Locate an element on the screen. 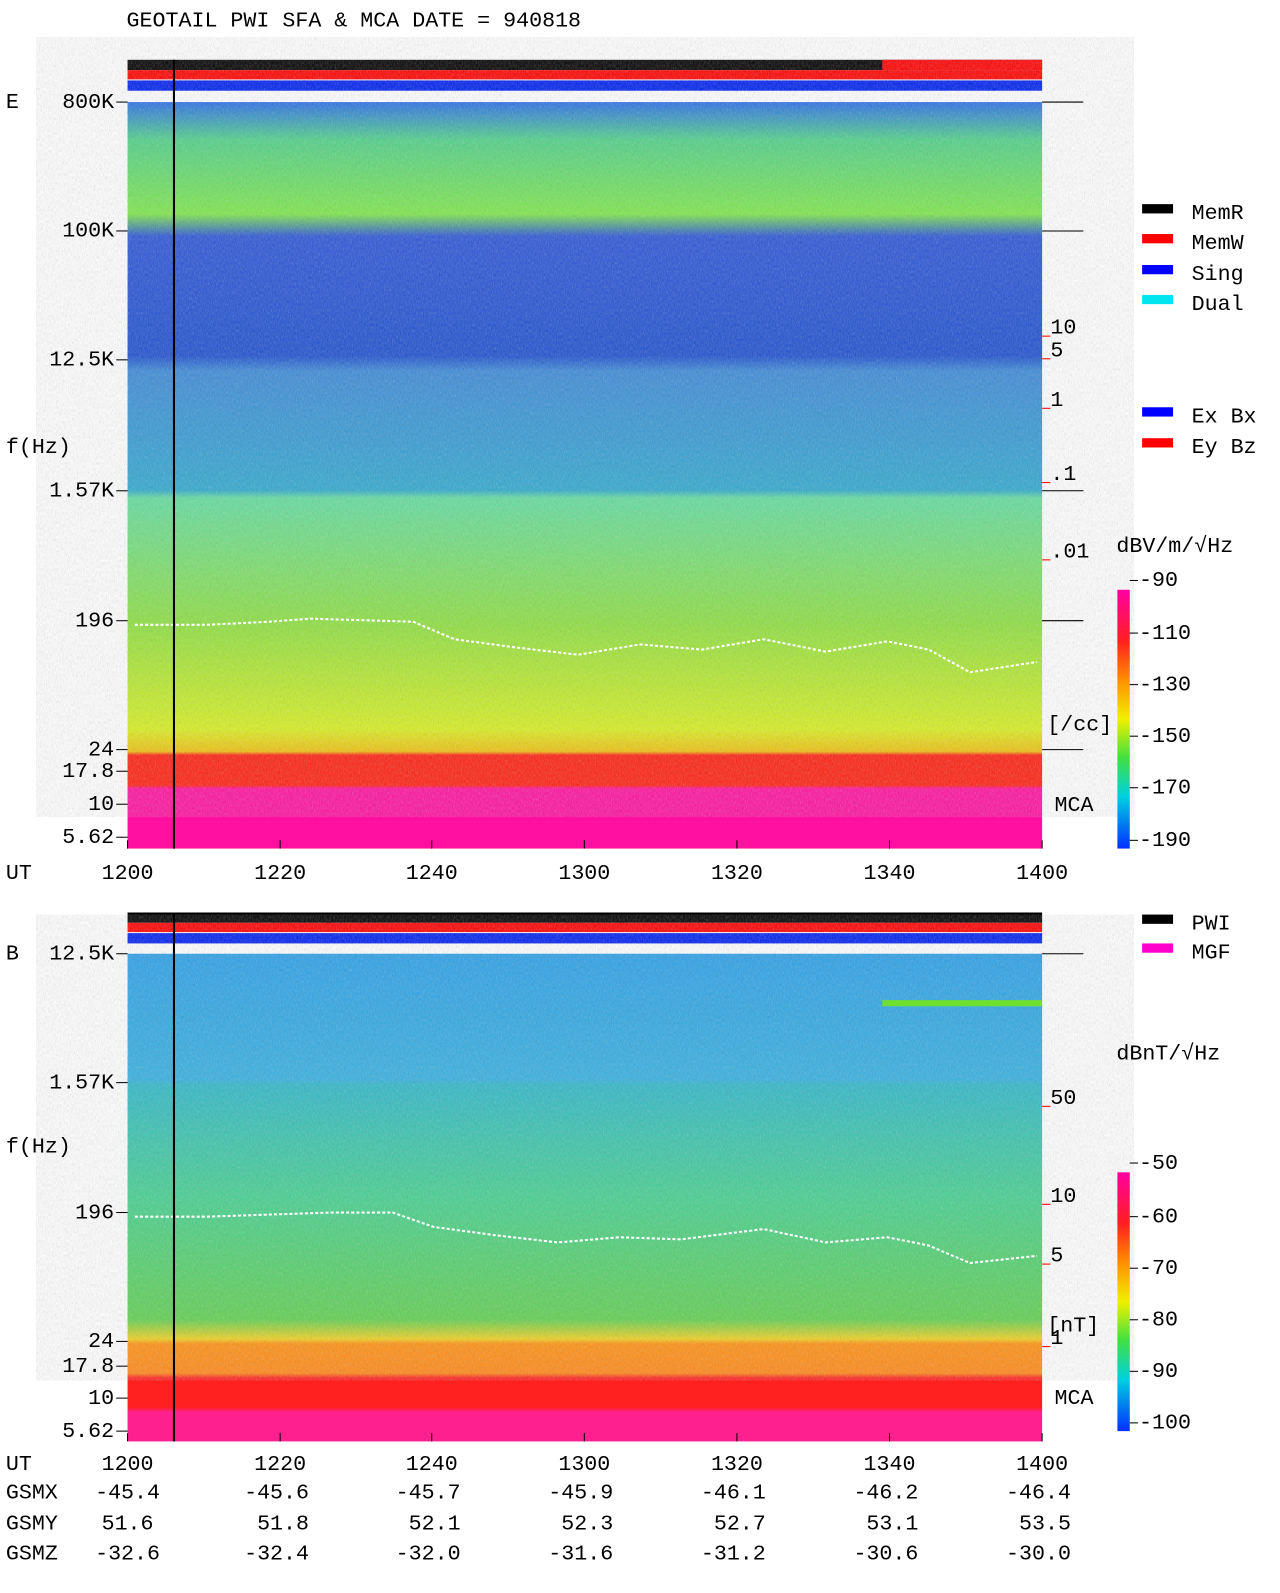  x-tick-label: 1300 is located at coordinates (584, 1464).